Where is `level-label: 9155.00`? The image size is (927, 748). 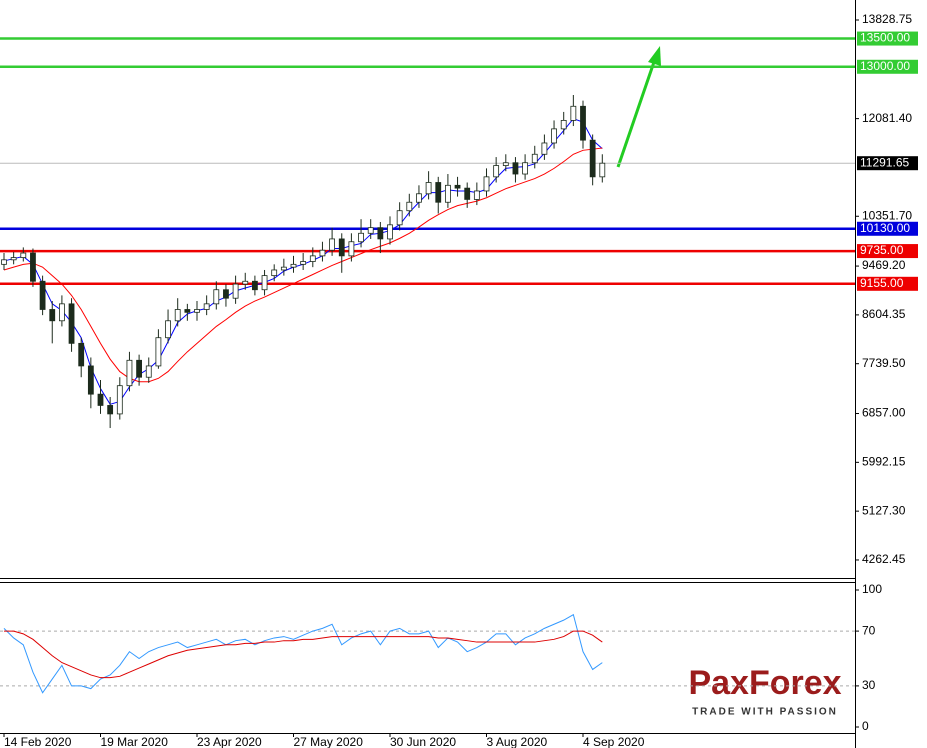 level-label: 9155.00 is located at coordinates (882, 283).